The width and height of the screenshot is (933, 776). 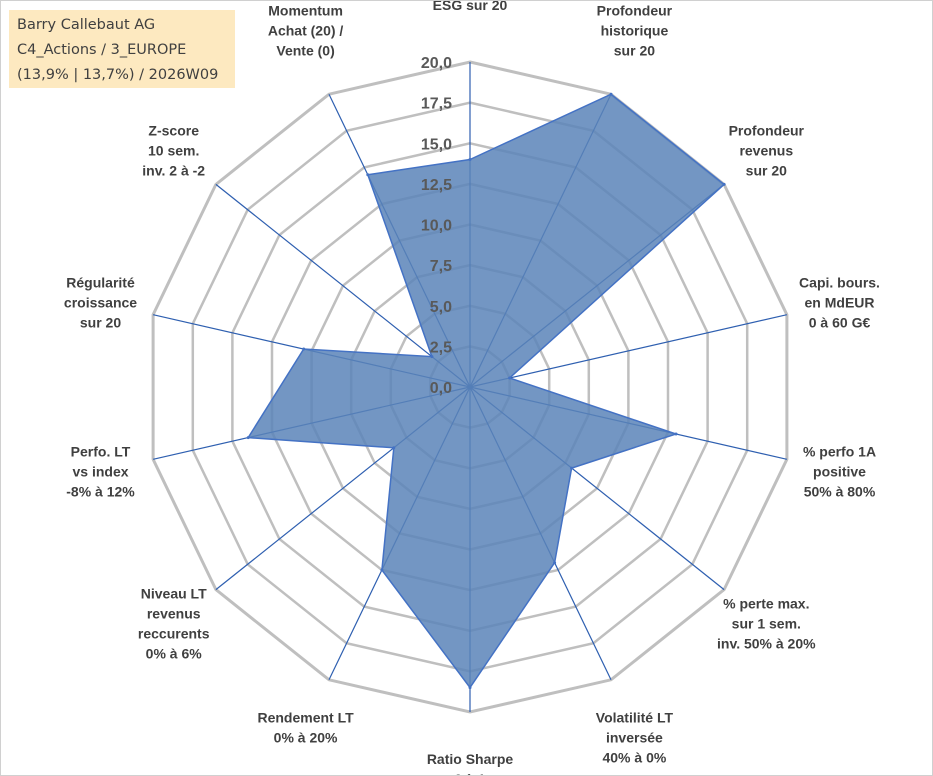 What do you see at coordinates (441, 388) in the screenshot?
I see `tick-label: 0,0` at bounding box center [441, 388].